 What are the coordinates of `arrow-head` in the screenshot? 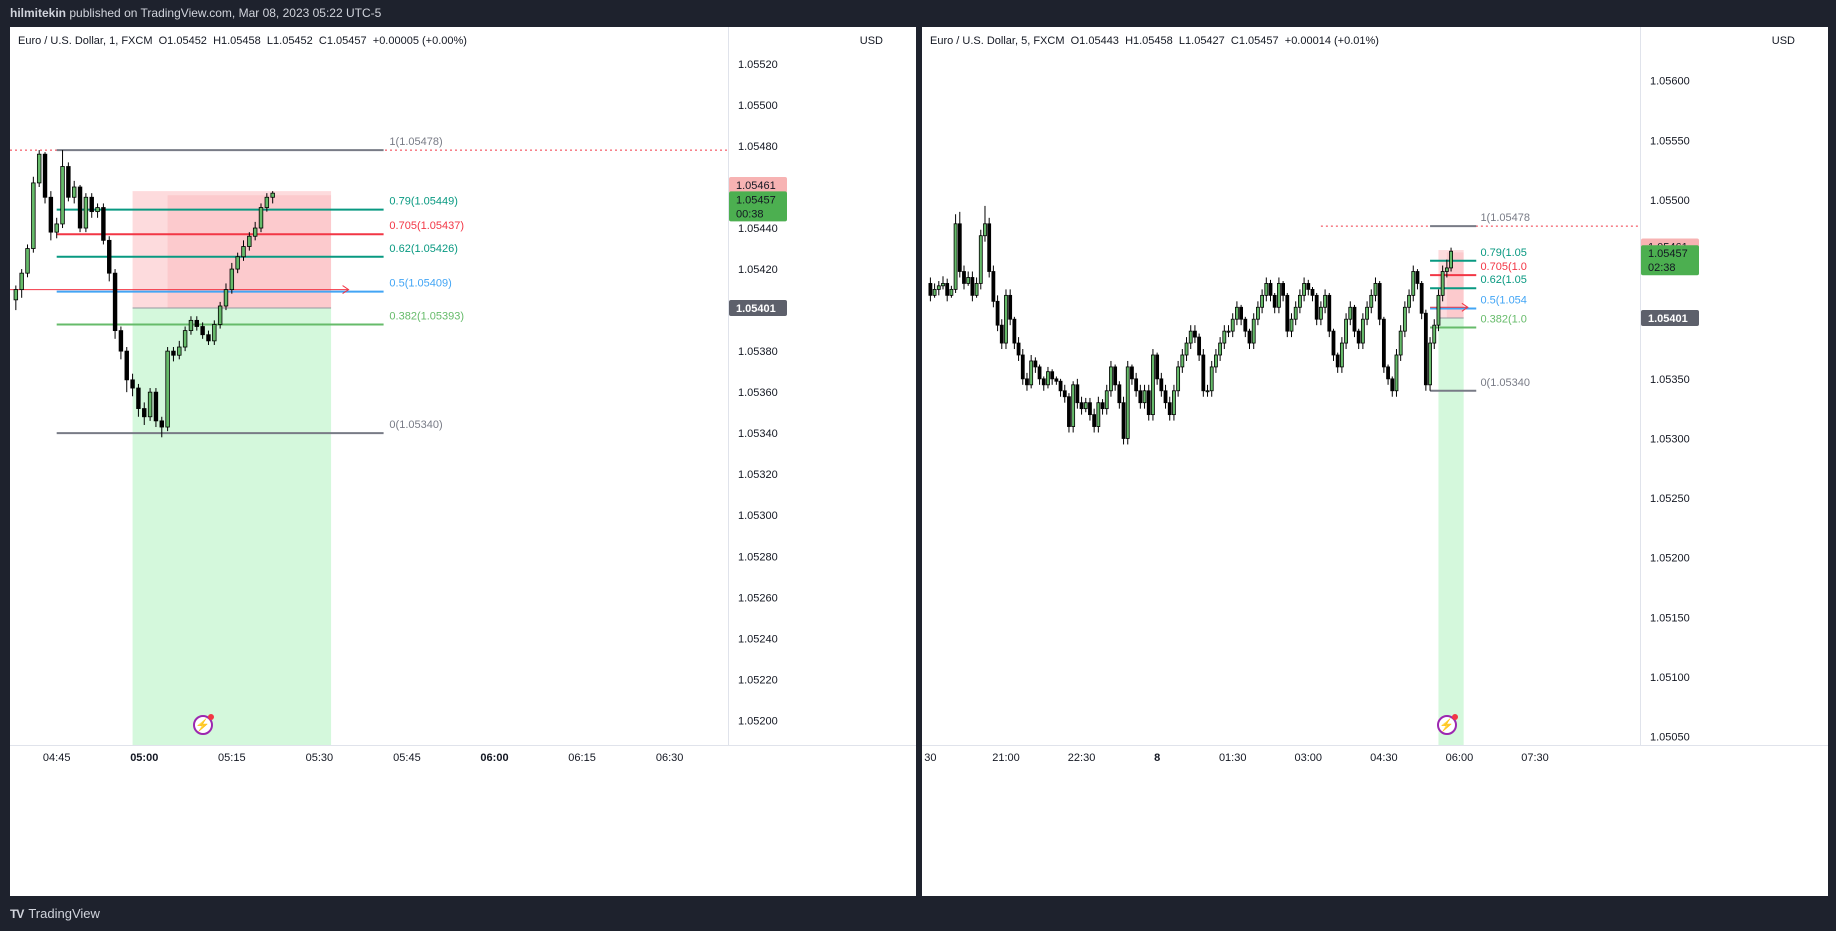 It's located at (1465, 307).